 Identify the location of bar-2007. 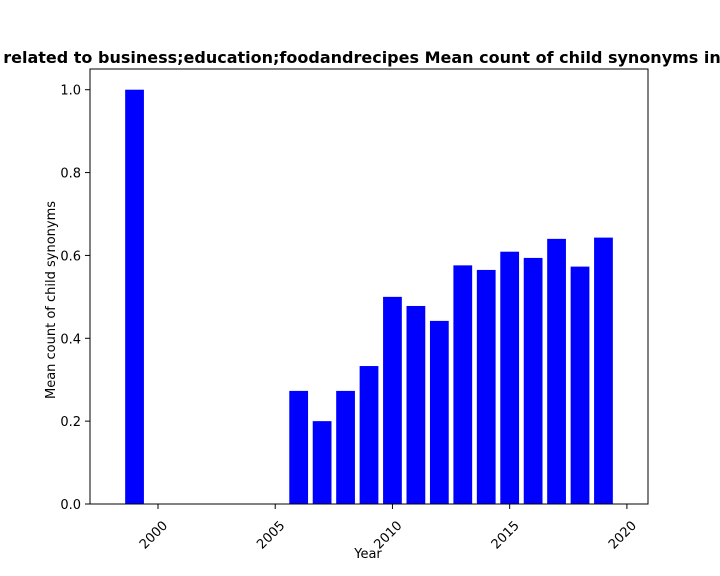
(322, 462).